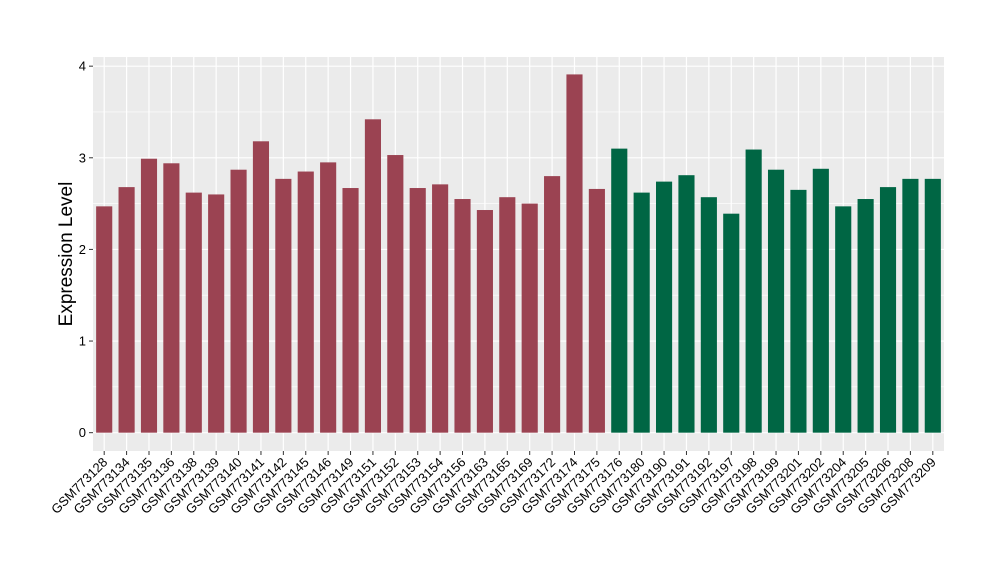 The height and width of the screenshot is (585, 1000). Describe the element at coordinates (261, 287) in the screenshot. I see `bar-GSM773141` at that location.